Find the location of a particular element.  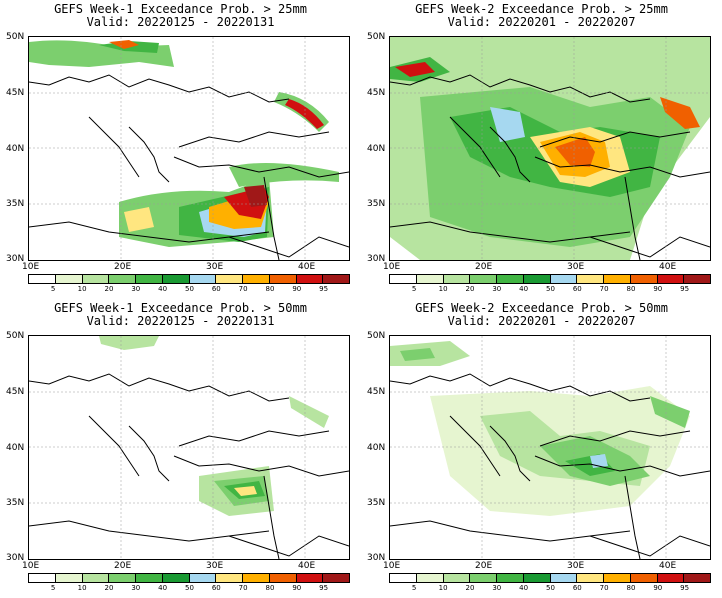

lat-label: 40N is located at coordinates (376, 149).